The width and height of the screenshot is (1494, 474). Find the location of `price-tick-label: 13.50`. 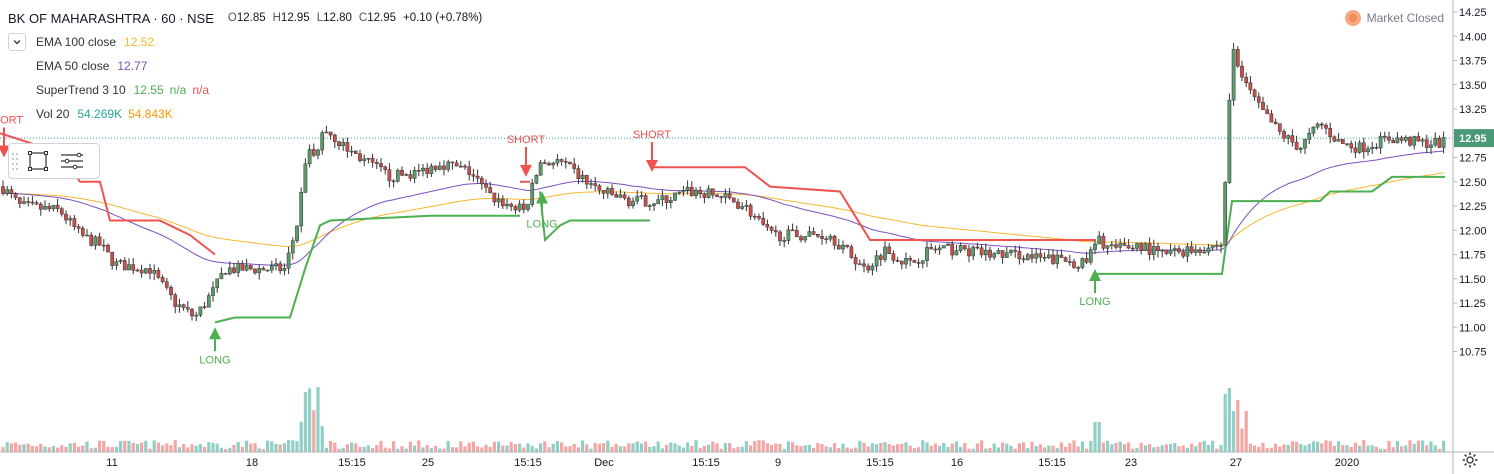

price-tick-label: 13.50 is located at coordinates (1473, 86).